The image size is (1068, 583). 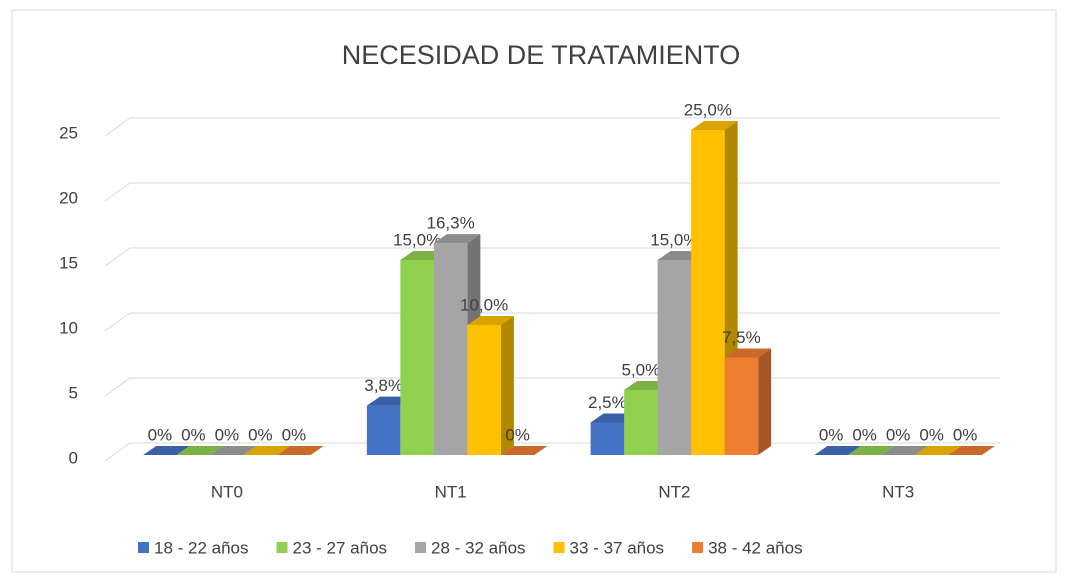 What do you see at coordinates (451, 491) in the screenshot?
I see `x-tick-label: NT1` at bounding box center [451, 491].